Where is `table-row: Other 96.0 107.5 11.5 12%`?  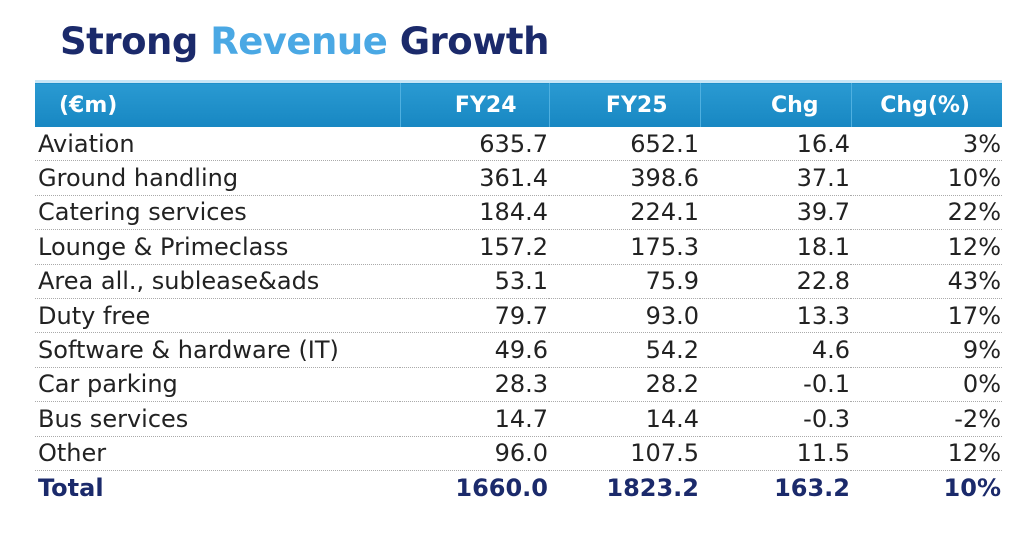 table-row: Other 96.0 107.5 11.5 12% is located at coordinates (518, 453).